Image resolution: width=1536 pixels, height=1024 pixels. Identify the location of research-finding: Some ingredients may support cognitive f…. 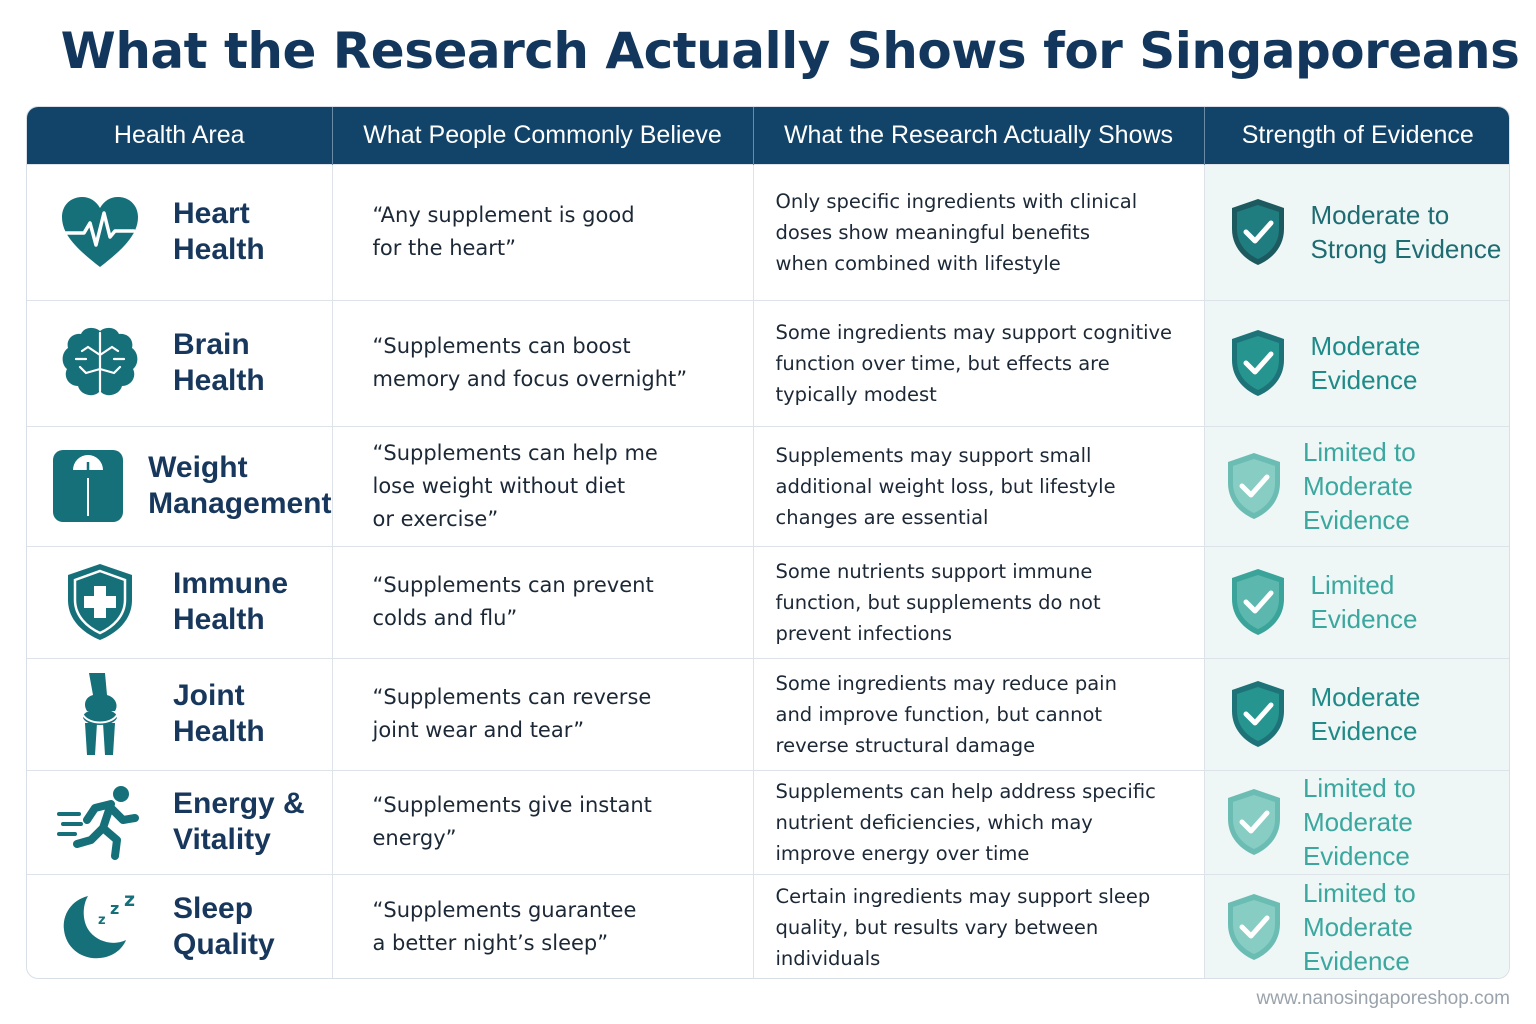
(974, 363).